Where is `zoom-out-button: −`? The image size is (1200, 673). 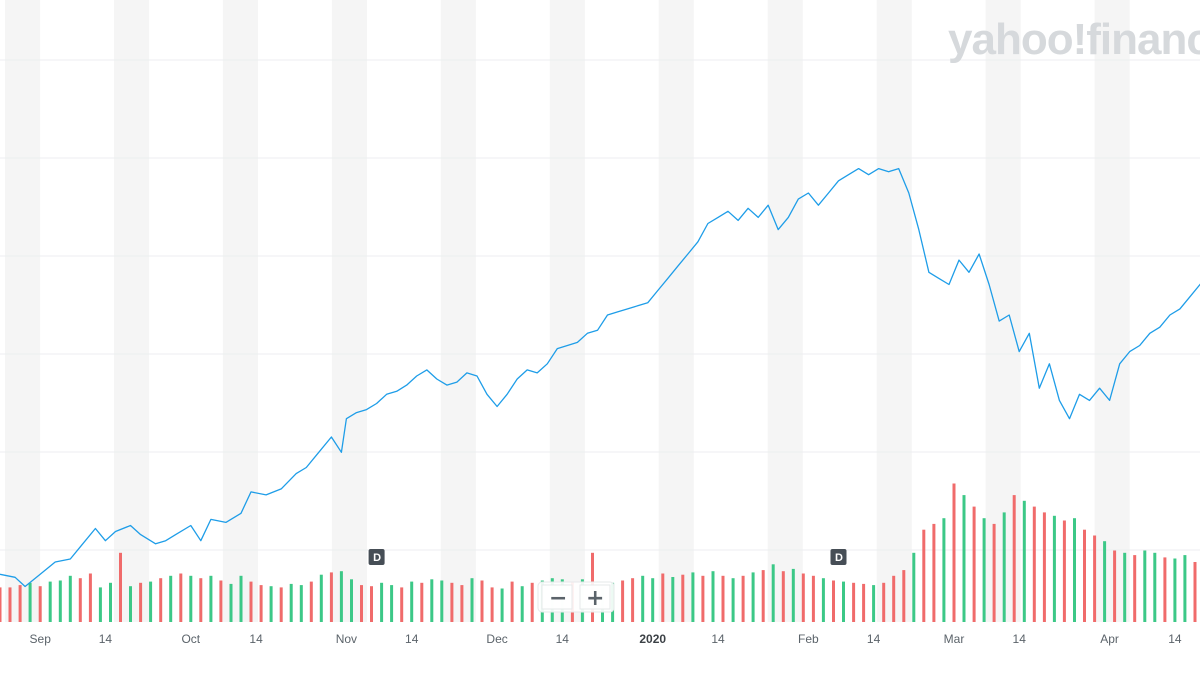 zoom-out-button: − is located at coordinates (557, 597).